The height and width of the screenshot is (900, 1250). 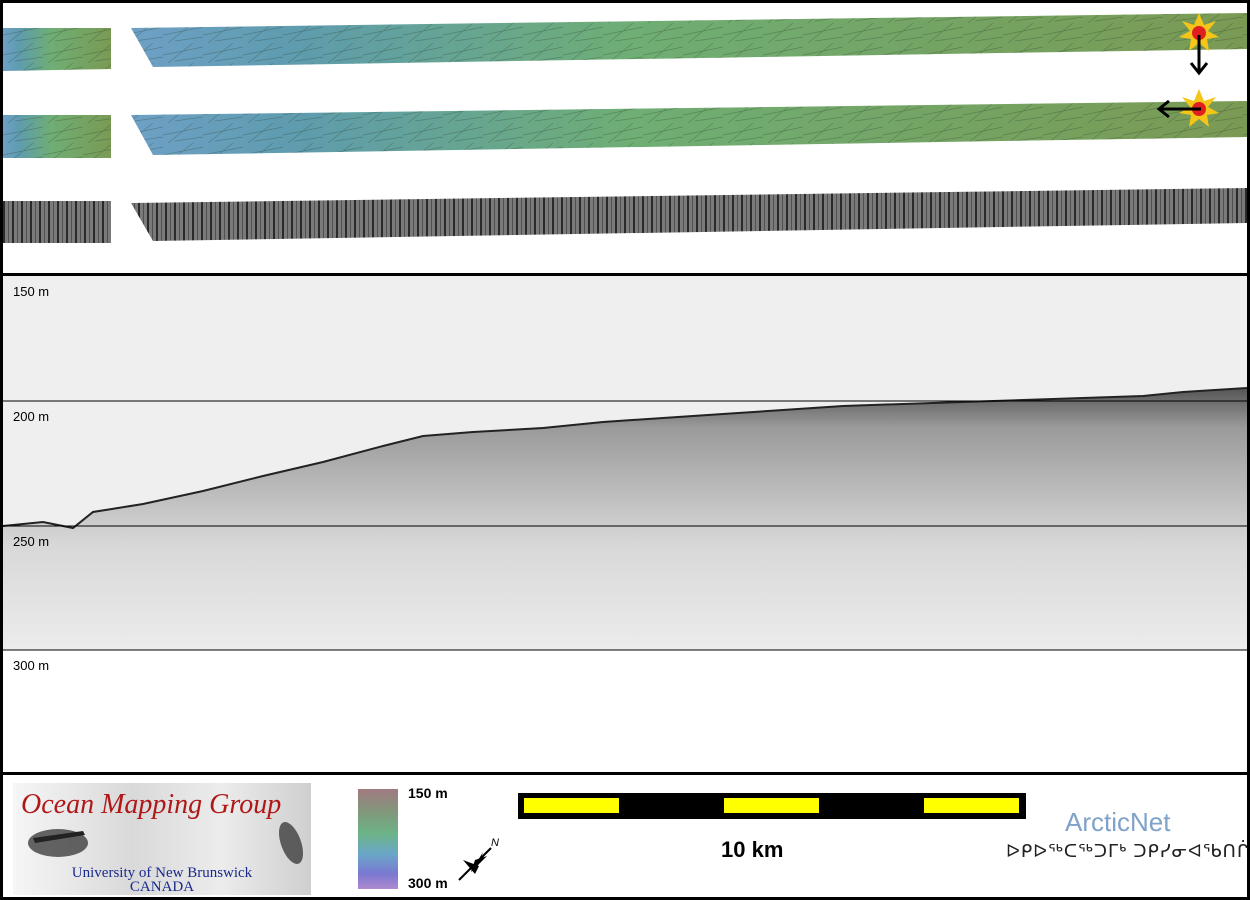 What do you see at coordinates (151, 804) in the screenshot?
I see `logo-title: Ocean Mapping Group` at bounding box center [151, 804].